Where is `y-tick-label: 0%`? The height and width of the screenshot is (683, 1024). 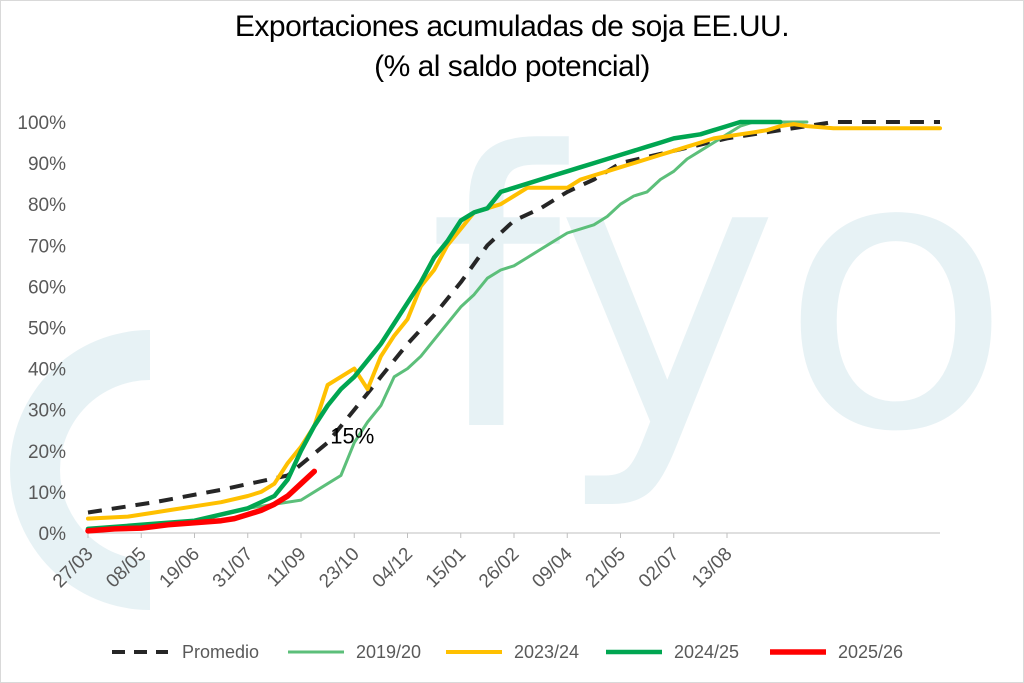
y-tick-label: 0% is located at coordinates (53, 534).